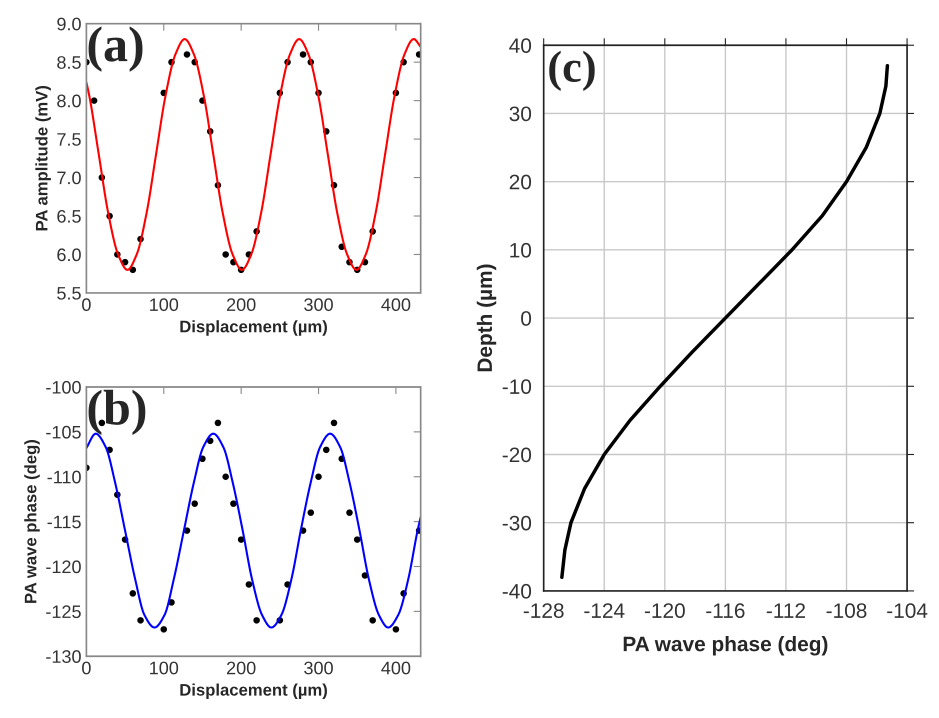 Image resolution: width=939 pixels, height=718 pixels. Describe the element at coordinates (69, 255) in the screenshot. I see `y-tick-label: 6.0` at that location.